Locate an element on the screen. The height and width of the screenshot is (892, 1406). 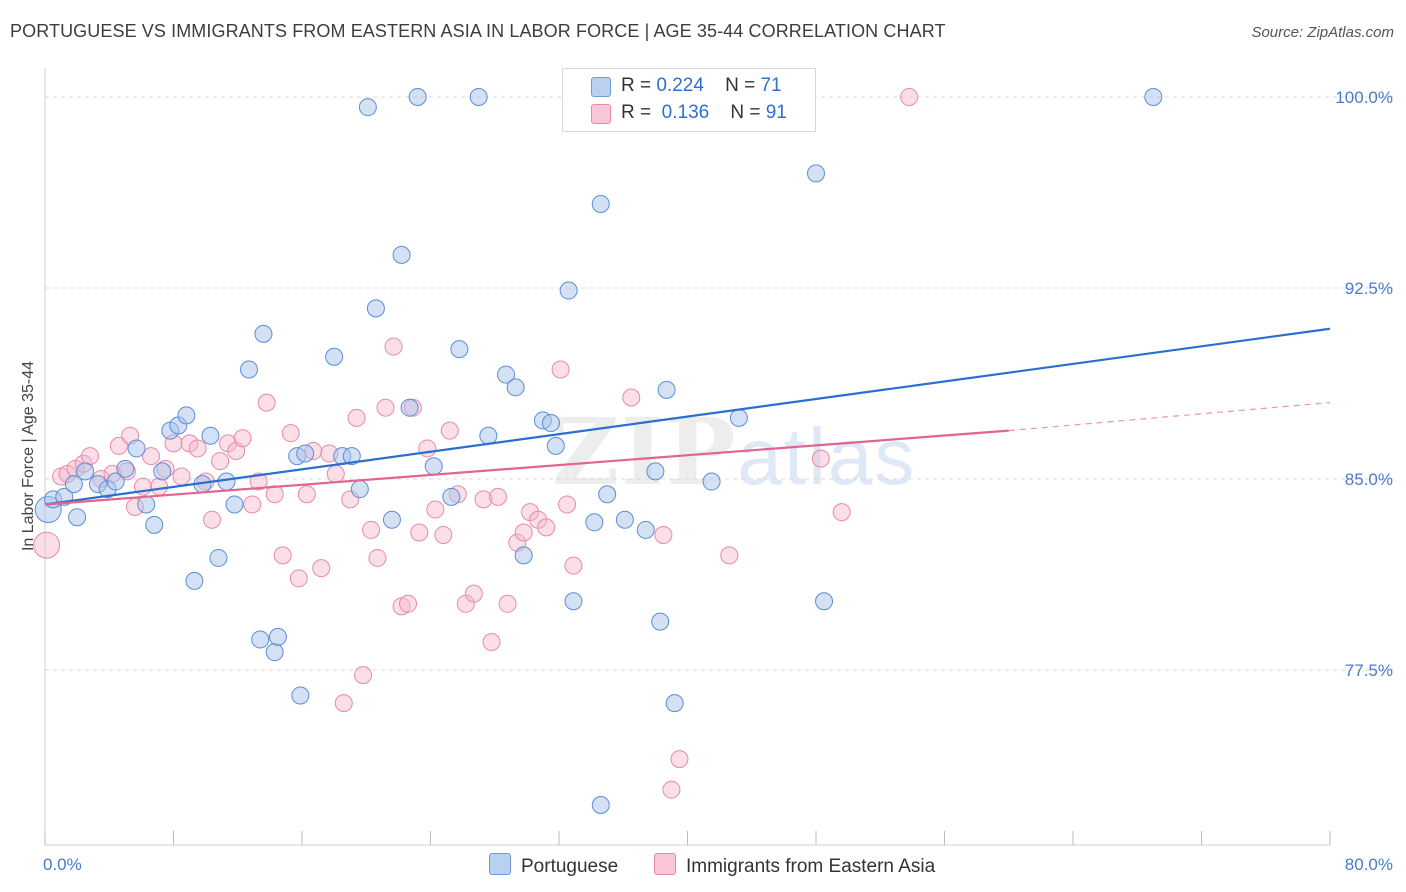
legend-n-value-eastasia: 91 is located at coordinates (776, 112).